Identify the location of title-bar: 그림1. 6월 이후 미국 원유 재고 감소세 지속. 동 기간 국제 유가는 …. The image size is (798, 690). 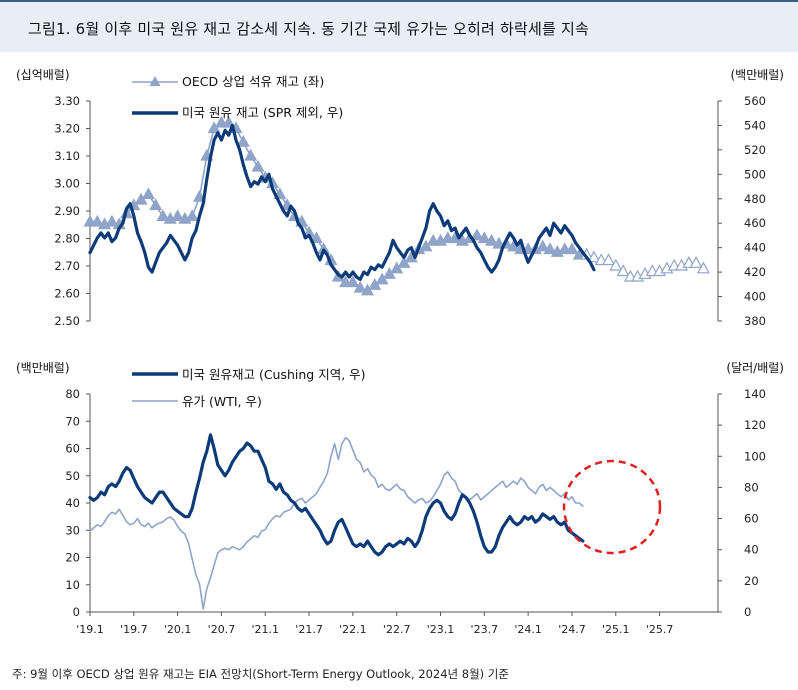
(399, 26).